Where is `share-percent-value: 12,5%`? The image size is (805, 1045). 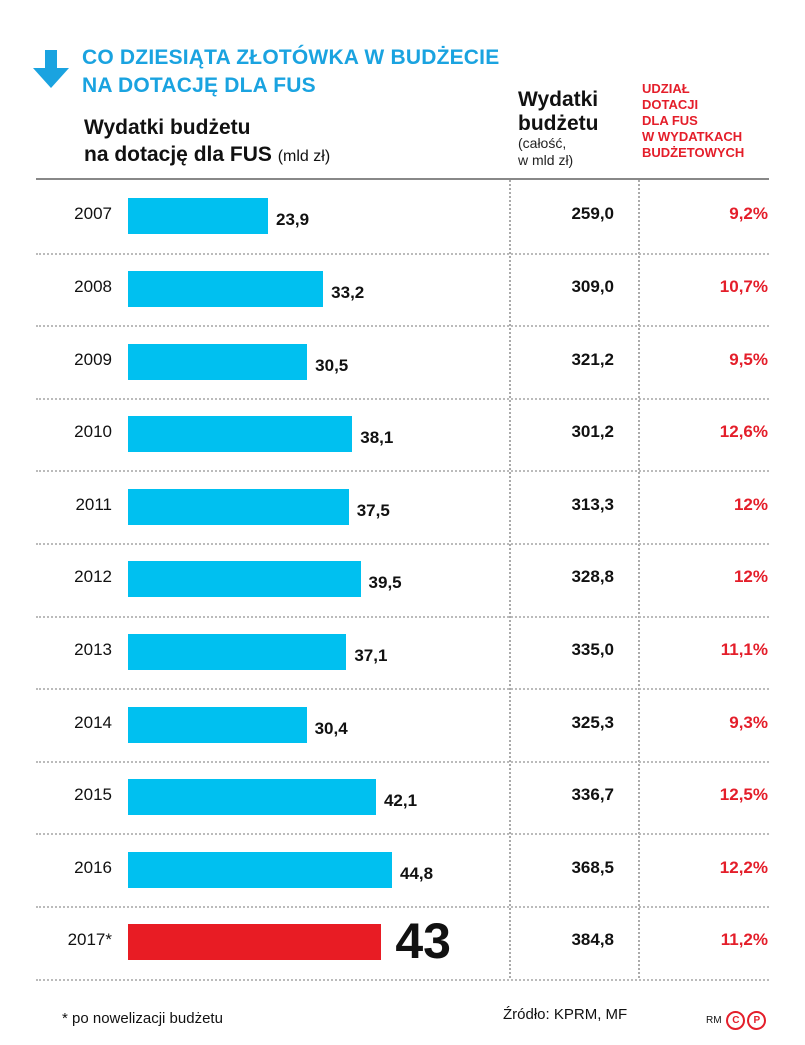 share-percent-value: 12,5% is located at coordinates (743, 795).